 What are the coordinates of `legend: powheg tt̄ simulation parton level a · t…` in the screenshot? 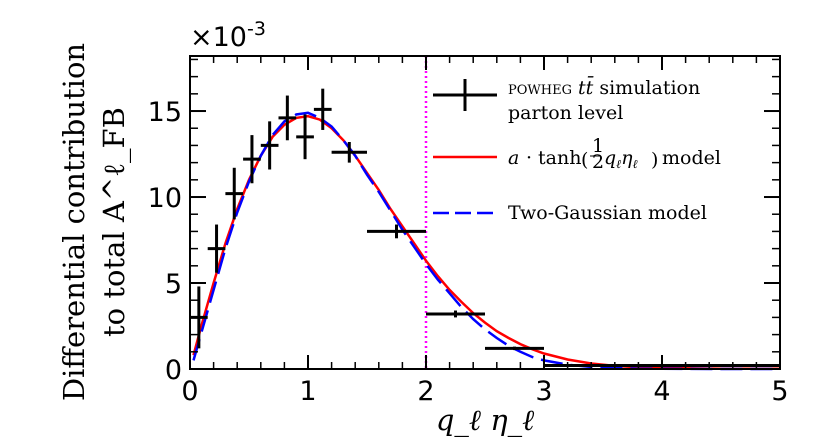 It's located at (577, 149).